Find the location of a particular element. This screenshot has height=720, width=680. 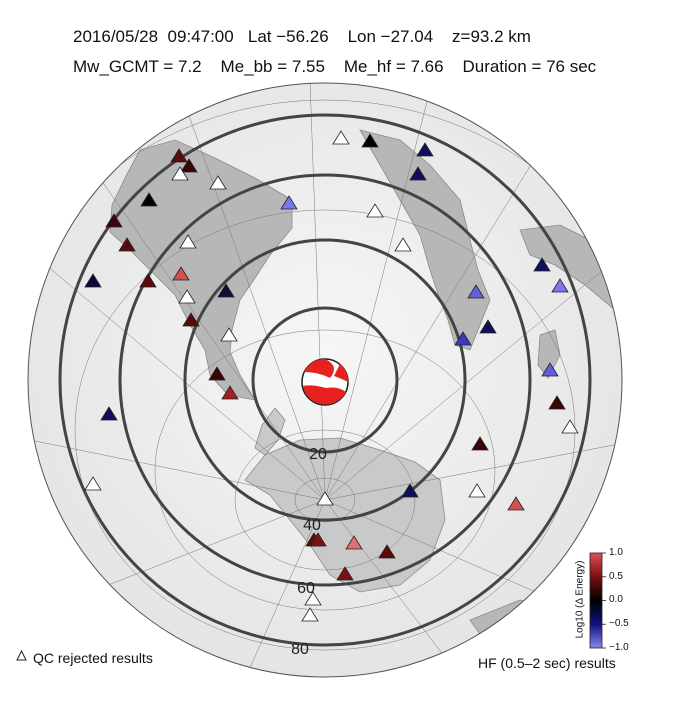

colorbar-tick: 0.5 is located at coordinates (616, 576).